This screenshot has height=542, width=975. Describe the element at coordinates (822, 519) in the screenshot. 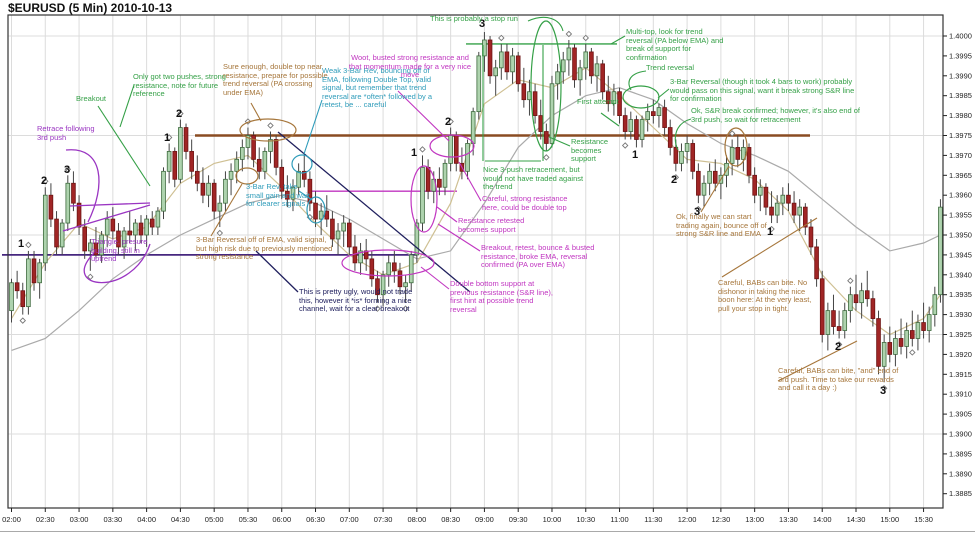

I see `x-axis-label: 14:00` at that location.